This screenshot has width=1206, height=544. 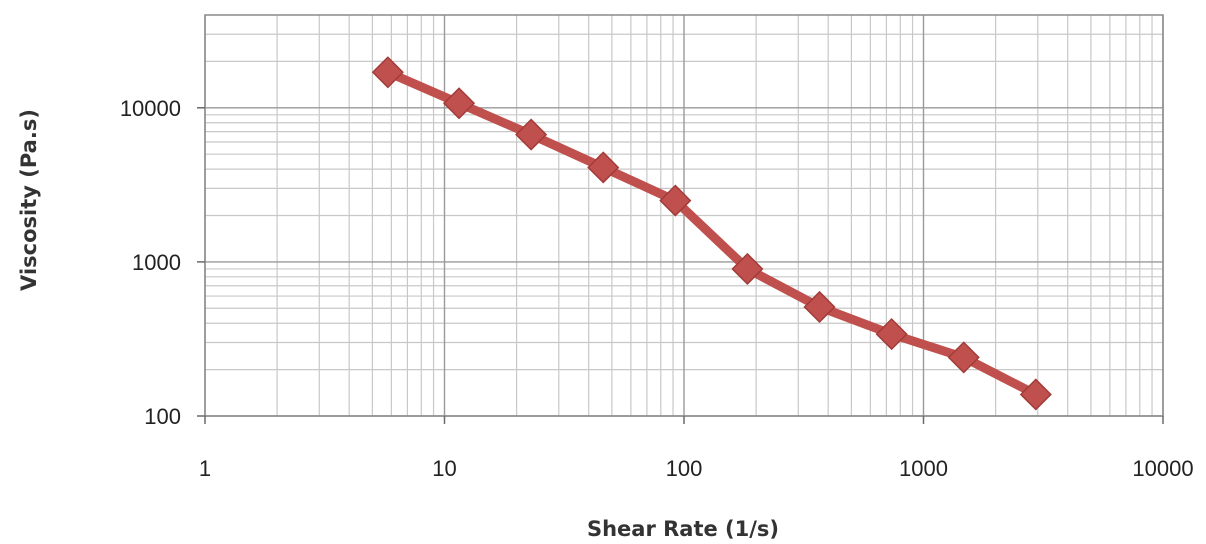 I want to click on y-tick-label: 1000, so click(x=156, y=262).